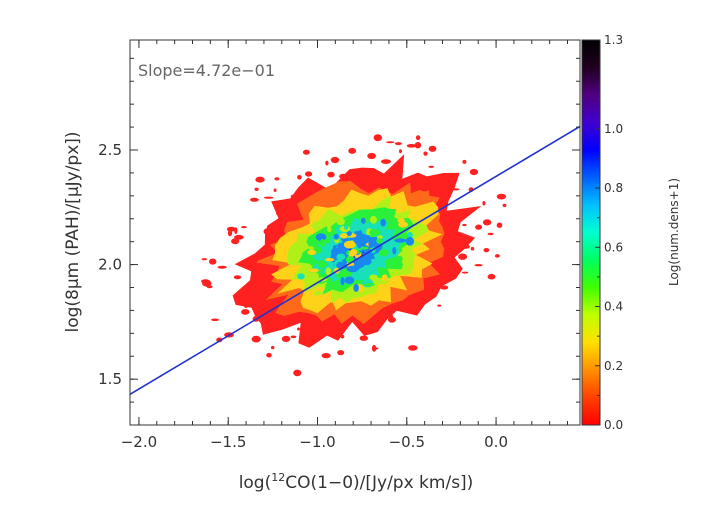 This screenshot has height=511, width=709. I want to click on colorbar-tick-label: 0.6, so click(613, 247).